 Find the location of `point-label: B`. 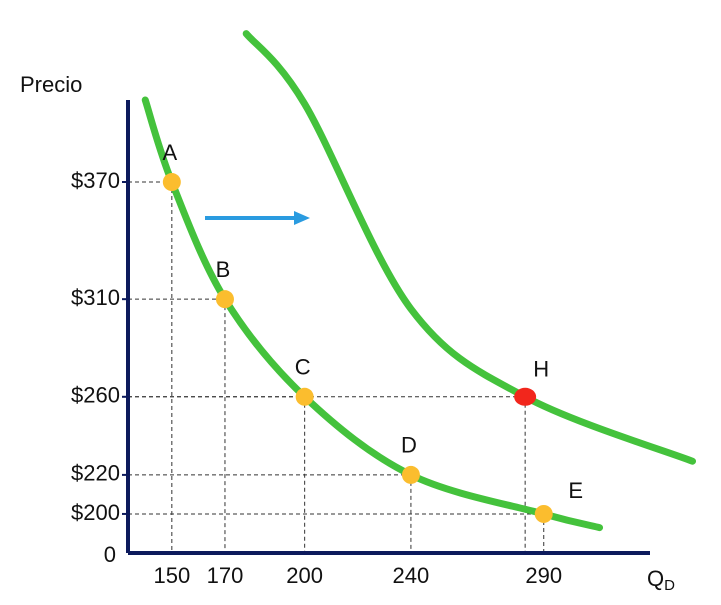

point-label: B is located at coordinates (223, 269).